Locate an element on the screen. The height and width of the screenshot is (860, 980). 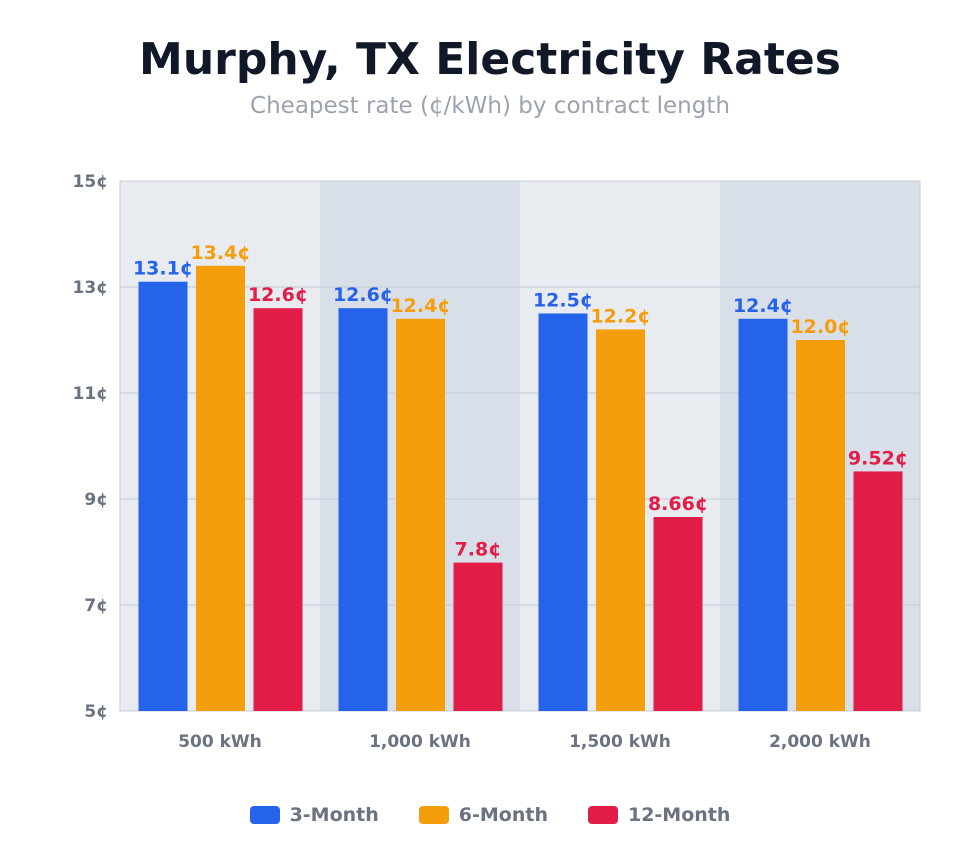
data-label: 9.52¢ is located at coordinates (878, 458).